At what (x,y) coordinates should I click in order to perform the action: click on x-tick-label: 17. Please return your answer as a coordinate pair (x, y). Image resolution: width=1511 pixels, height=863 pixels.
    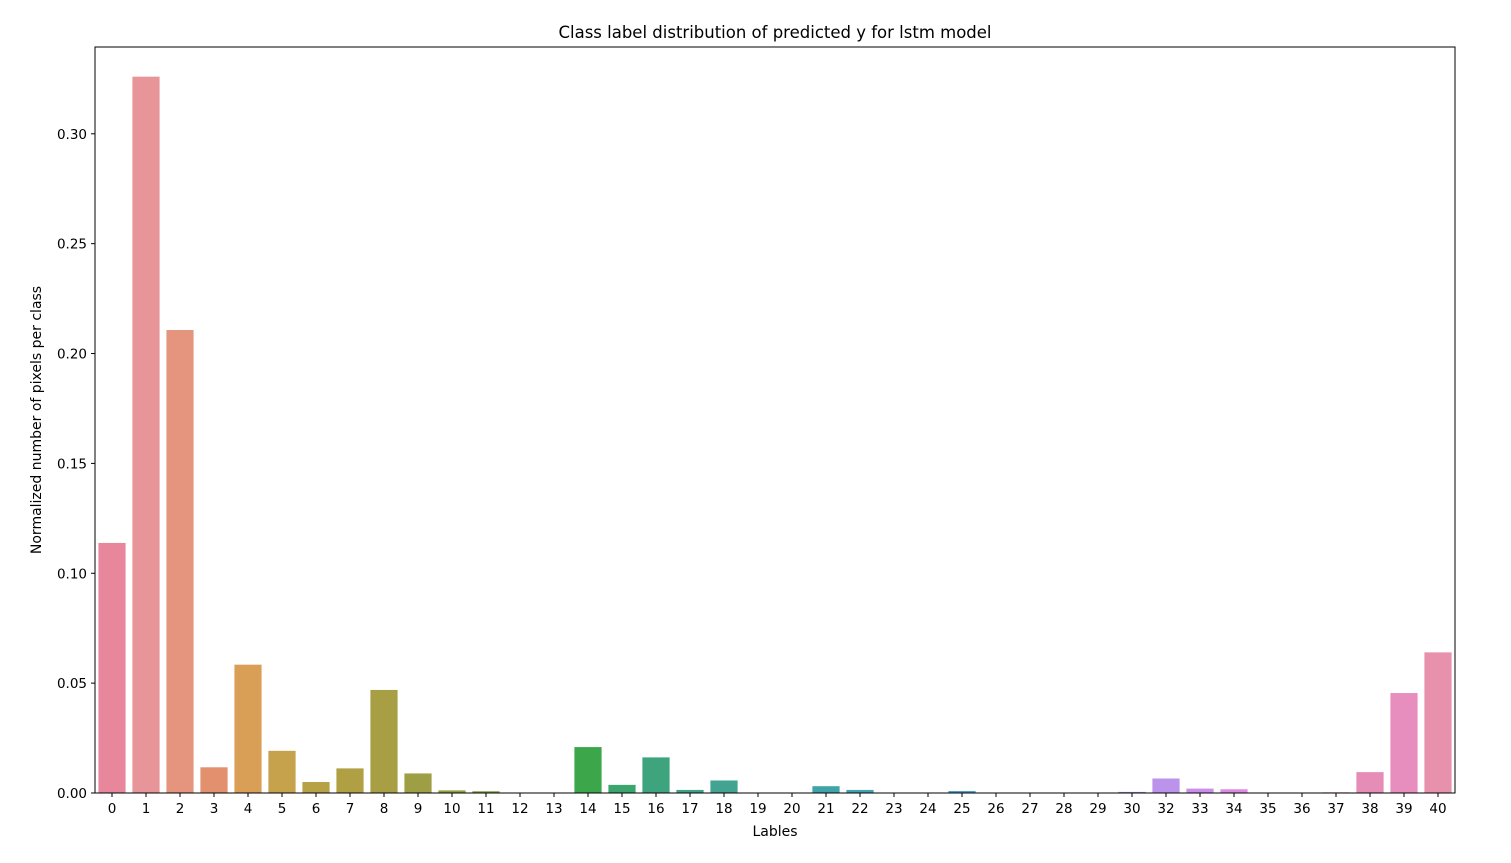
    Looking at the image, I should click on (689, 809).